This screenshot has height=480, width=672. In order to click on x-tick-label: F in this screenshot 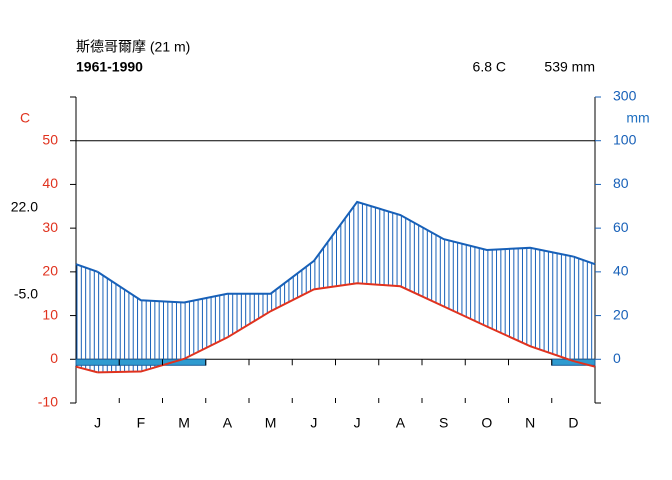, I will do `click(141, 423)`.